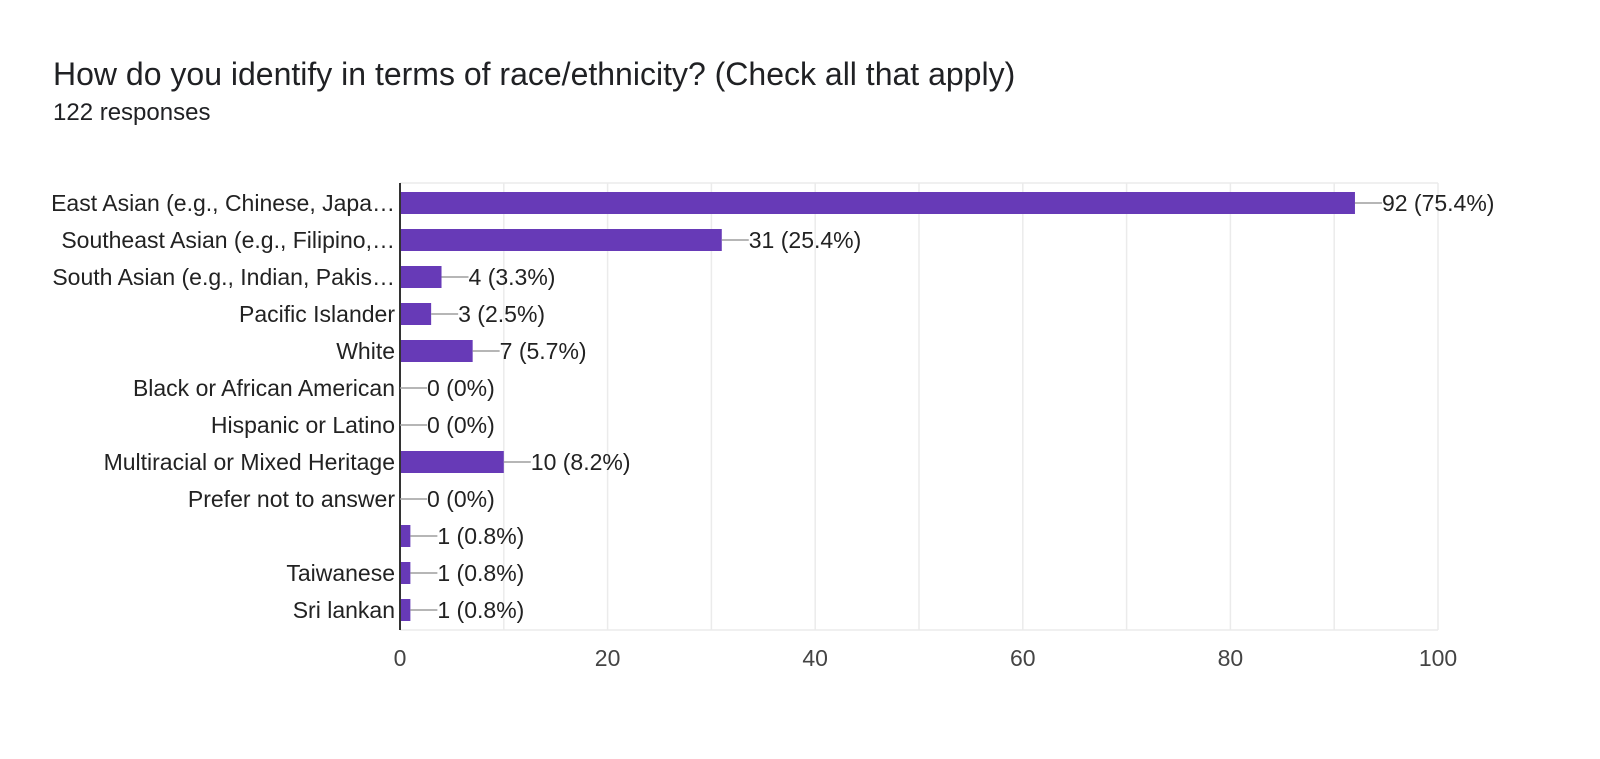 This screenshot has width=1600, height=759. What do you see at coordinates (512, 277) in the screenshot?
I see `value-label: 4 (3.3%)` at bounding box center [512, 277].